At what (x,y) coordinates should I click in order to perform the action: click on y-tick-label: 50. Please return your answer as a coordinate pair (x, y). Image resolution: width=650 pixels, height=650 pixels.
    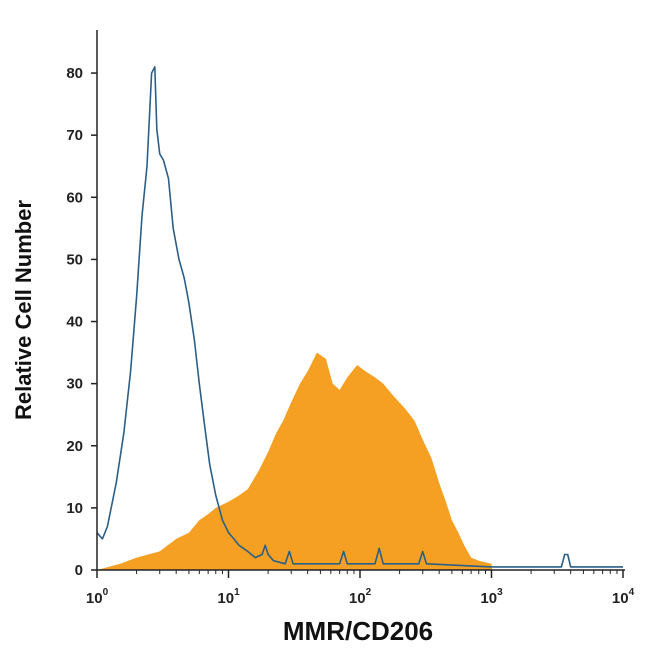
    Looking at the image, I should click on (74, 259).